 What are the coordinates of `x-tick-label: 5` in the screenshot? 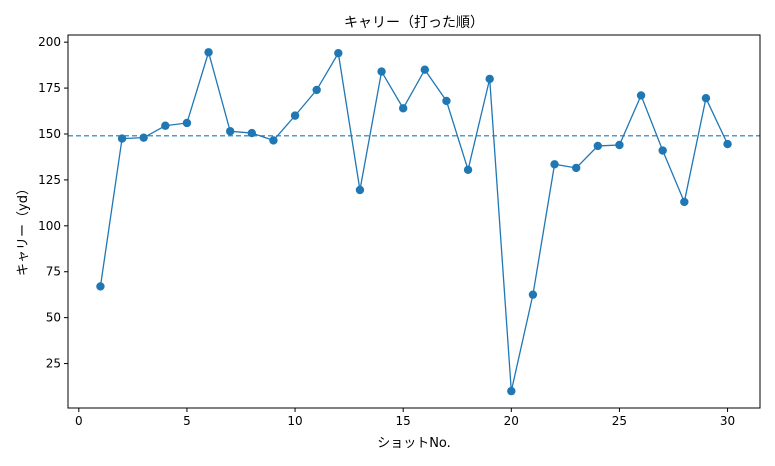 It's located at (187, 421).